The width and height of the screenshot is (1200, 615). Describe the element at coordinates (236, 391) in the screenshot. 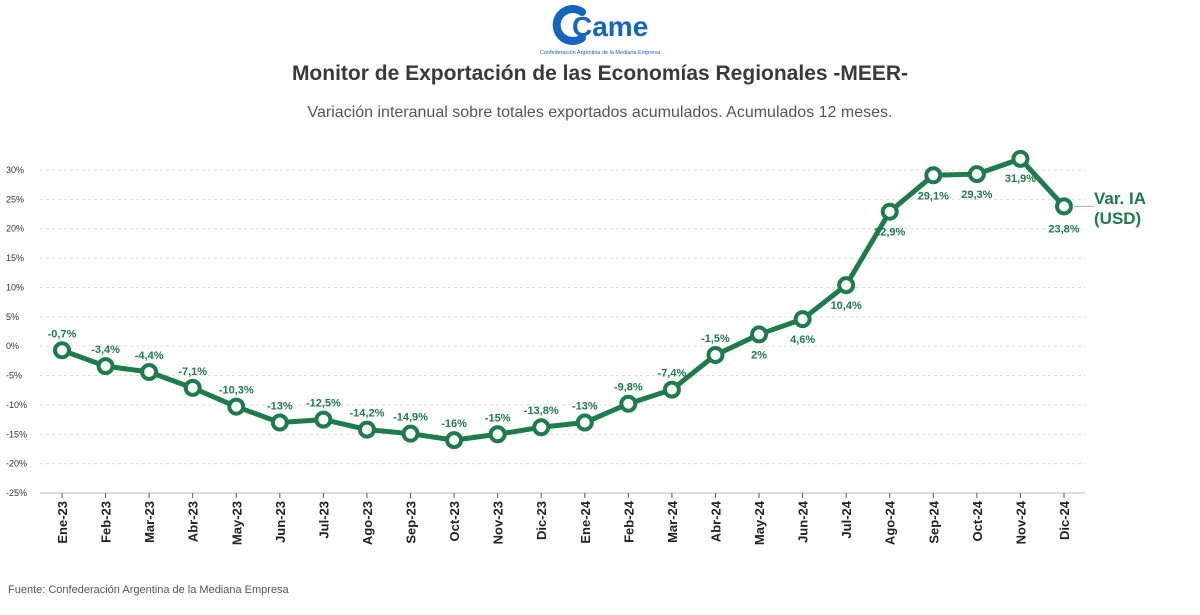

I see `data-label: -10,3%` at that location.